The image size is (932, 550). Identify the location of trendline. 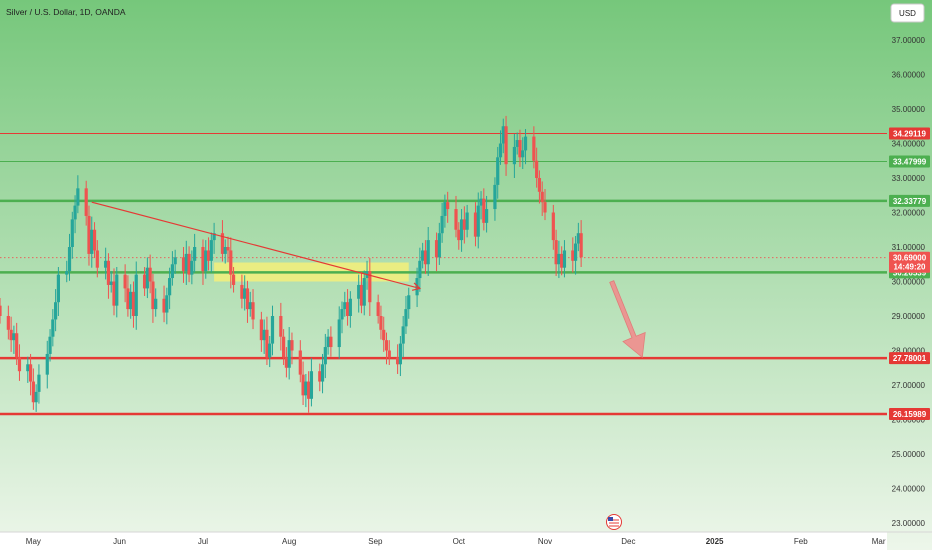
(256, 245).